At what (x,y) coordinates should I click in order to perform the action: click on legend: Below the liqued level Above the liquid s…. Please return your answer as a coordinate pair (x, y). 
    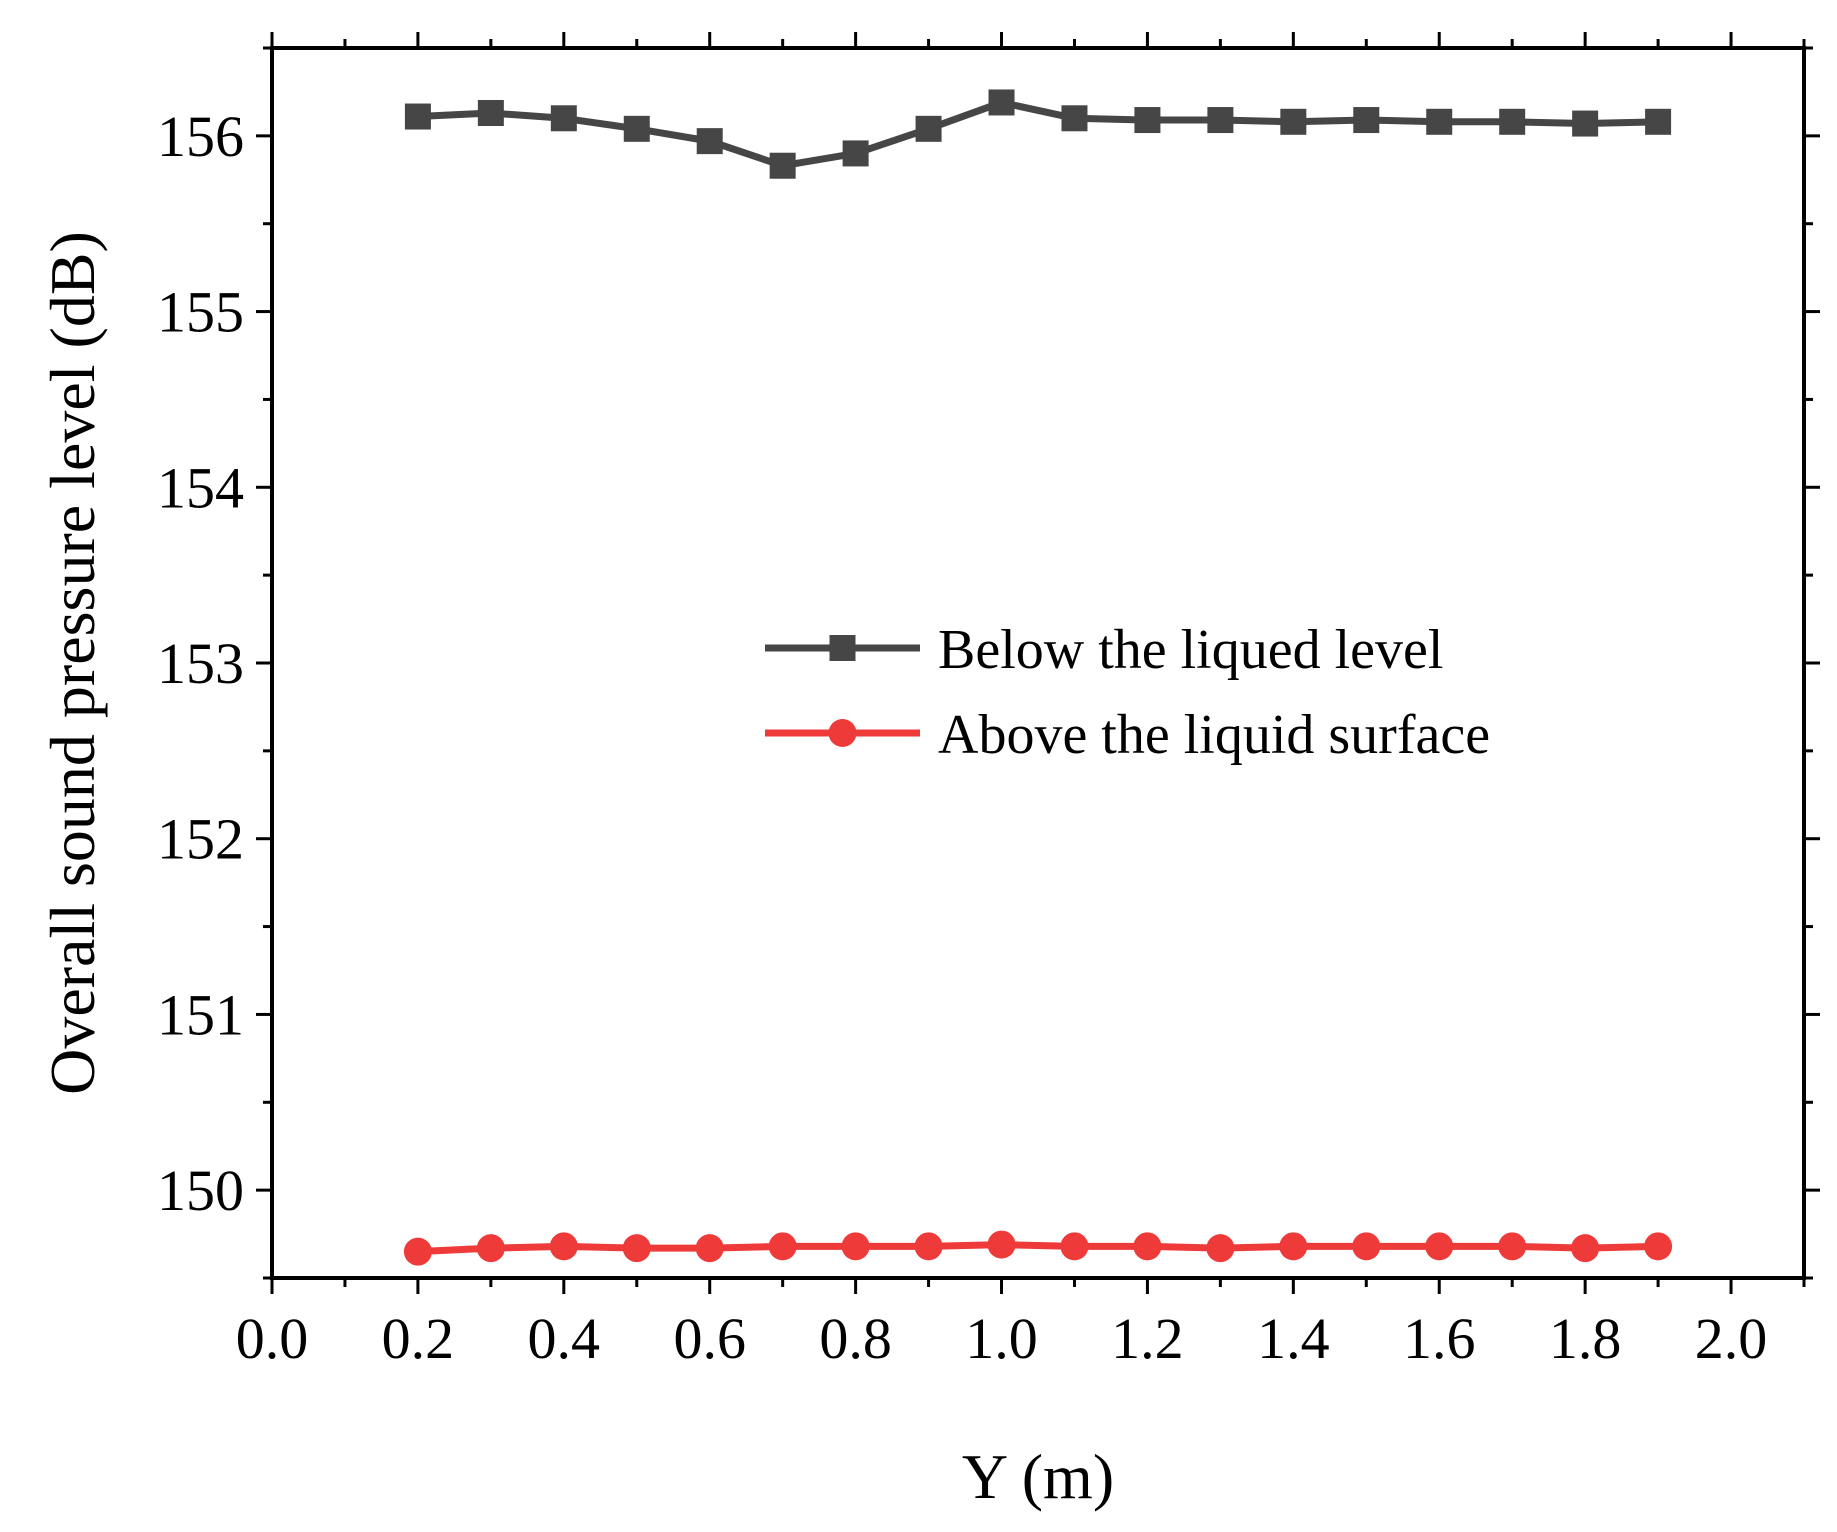
    Looking at the image, I should click on (1127, 692).